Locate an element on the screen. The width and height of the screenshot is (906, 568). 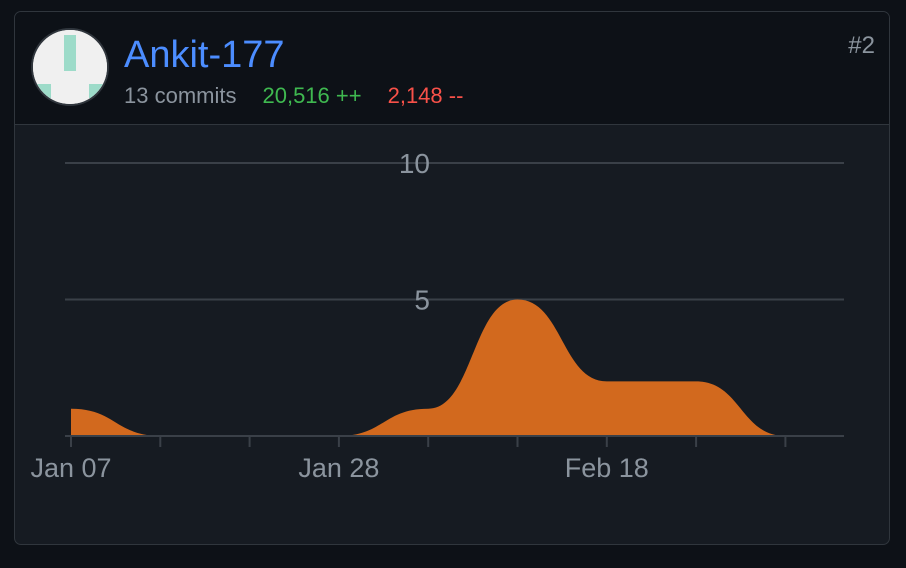
y-tick-label: 5 is located at coordinates (422, 300).